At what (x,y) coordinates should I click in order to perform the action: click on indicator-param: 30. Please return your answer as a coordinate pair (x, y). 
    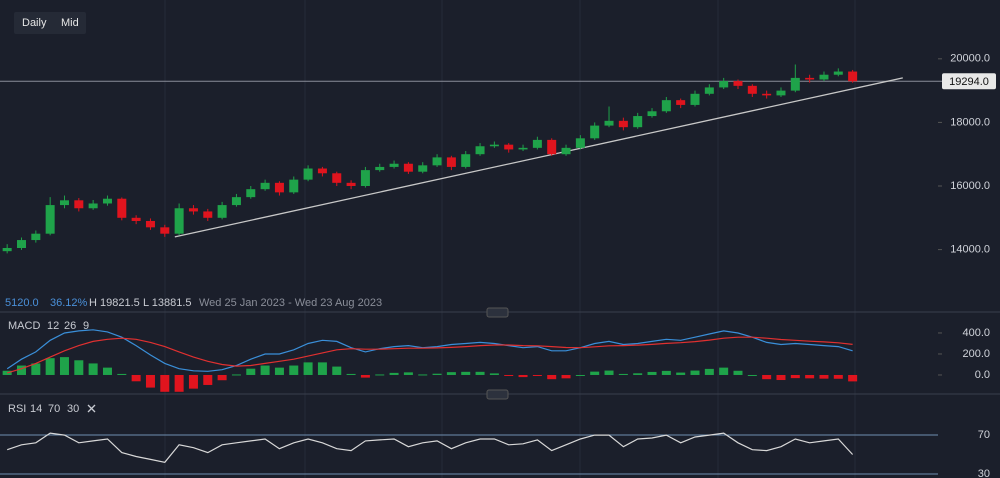
    Looking at the image, I should click on (73, 409).